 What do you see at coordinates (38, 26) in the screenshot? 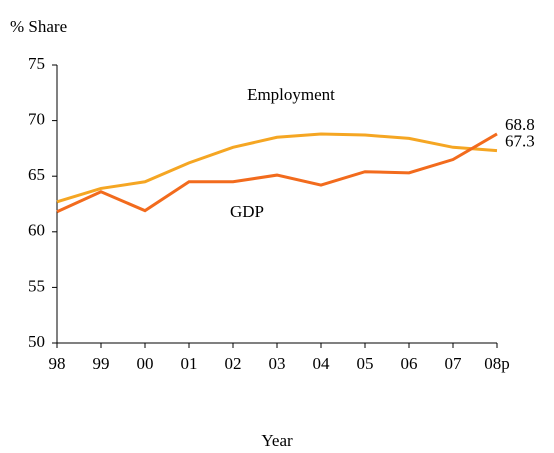
I see `y-axis-label: % Share` at bounding box center [38, 26].